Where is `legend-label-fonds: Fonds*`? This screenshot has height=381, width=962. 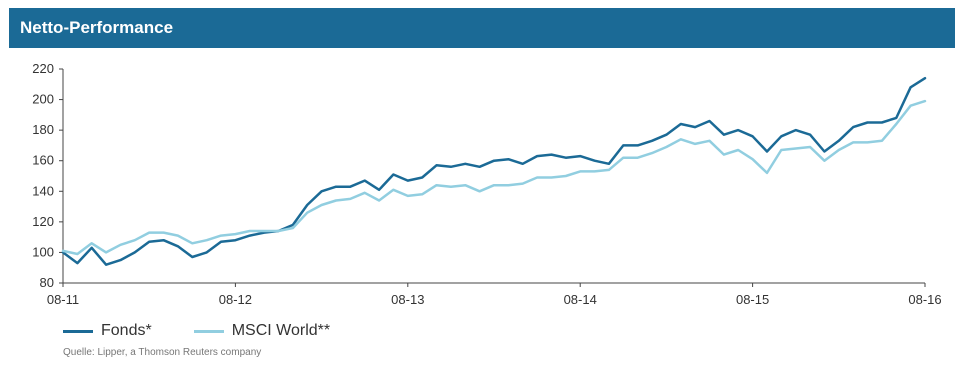
legend-label-fonds: Fonds* is located at coordinates (126, 330).